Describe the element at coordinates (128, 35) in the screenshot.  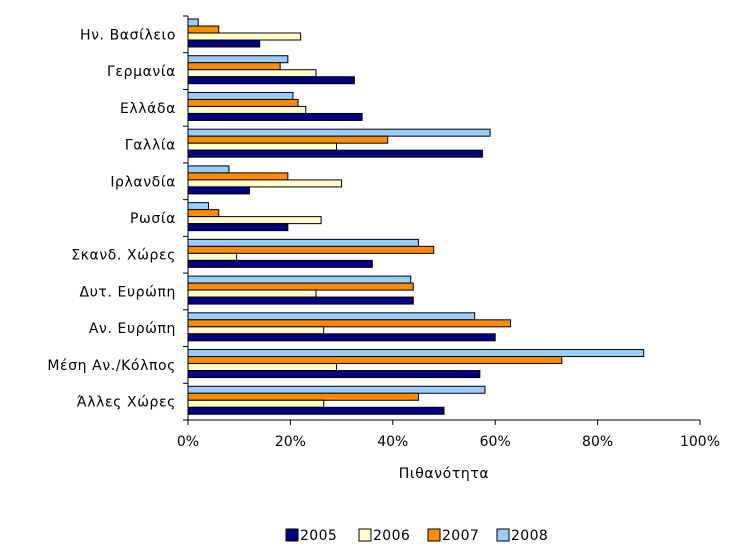
I see `category-label: Ην. Βασίλειο` at that location.